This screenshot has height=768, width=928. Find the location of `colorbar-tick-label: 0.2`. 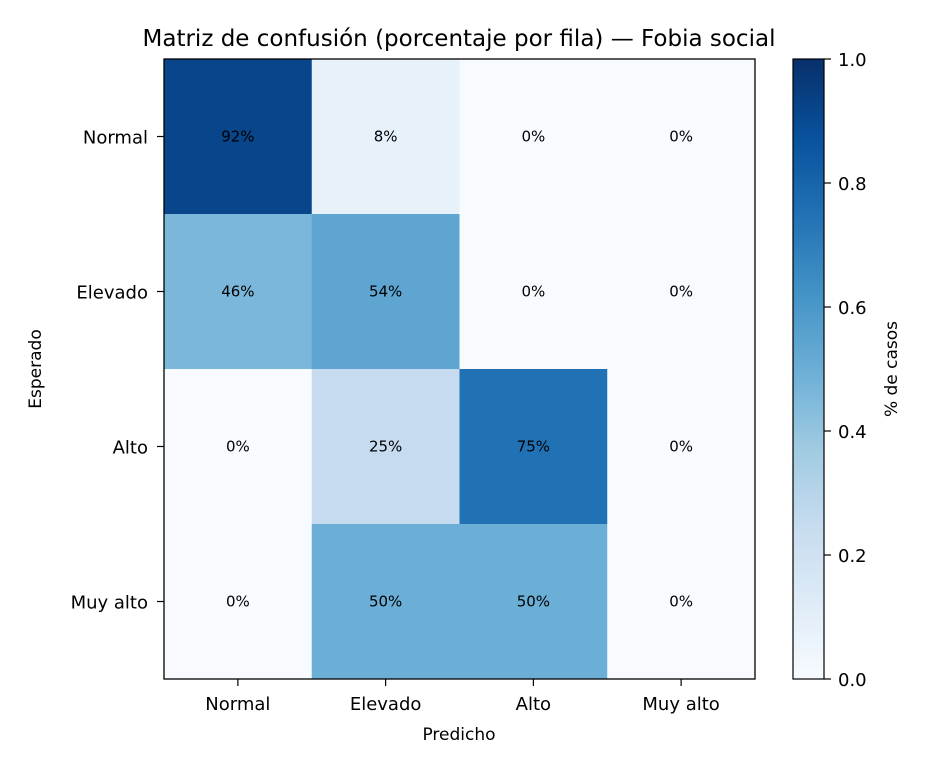

colorbar-tick-label: 0.2 is located at coordinates (852, 556).